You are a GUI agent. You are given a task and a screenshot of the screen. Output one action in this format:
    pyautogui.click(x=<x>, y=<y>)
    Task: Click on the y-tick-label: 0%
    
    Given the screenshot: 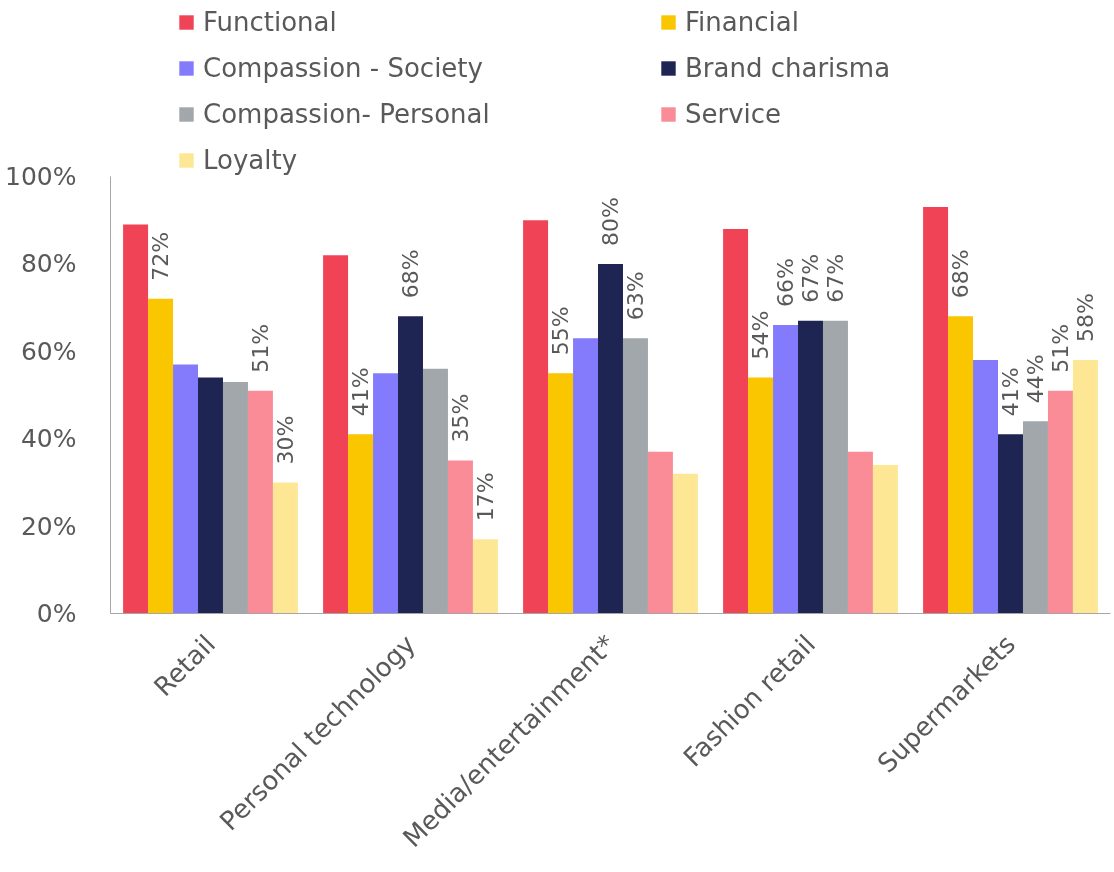 What is the action you would take?
    pyautogui.click(x=56, y=613)
    